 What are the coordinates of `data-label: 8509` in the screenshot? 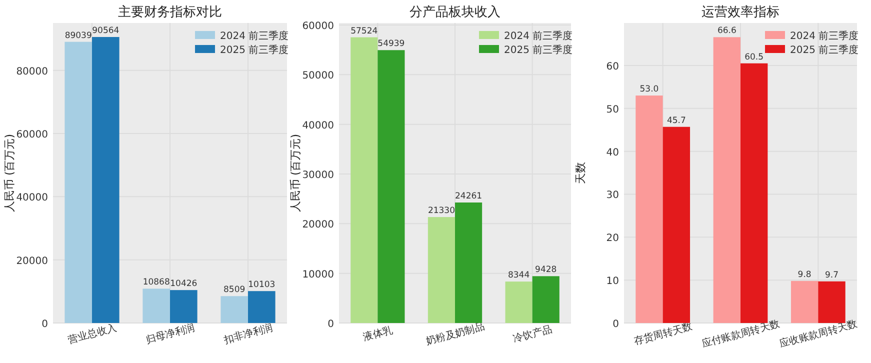 It's located at (235, 290).